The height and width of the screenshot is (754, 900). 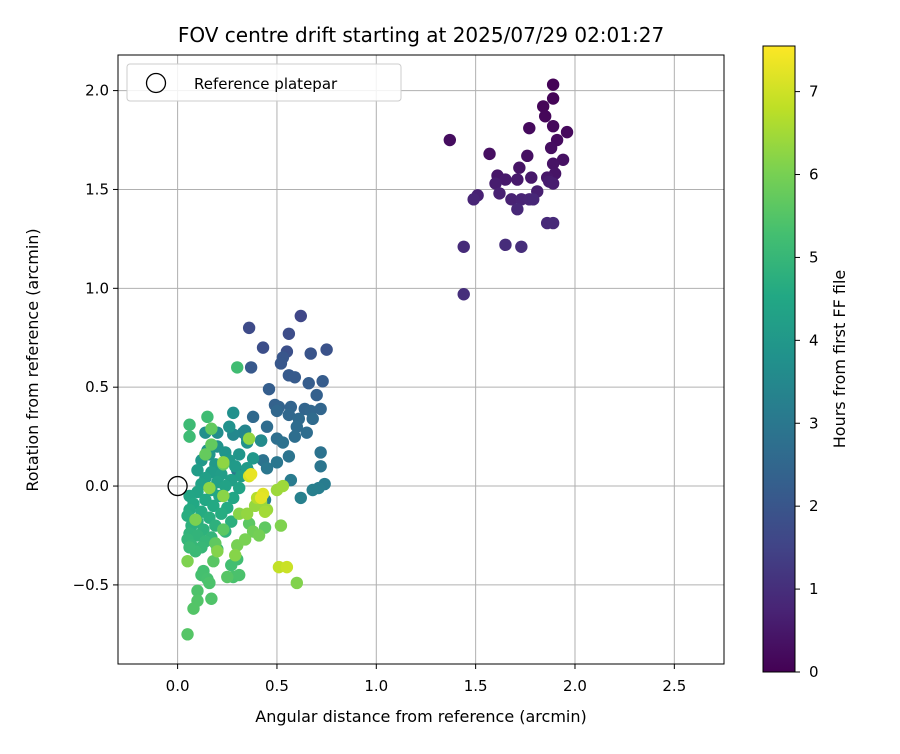 What do you see at coordinates (91, 585) in the screenshot?
I see `y-tick-label: −0.5` at bounding box center [91, 585].